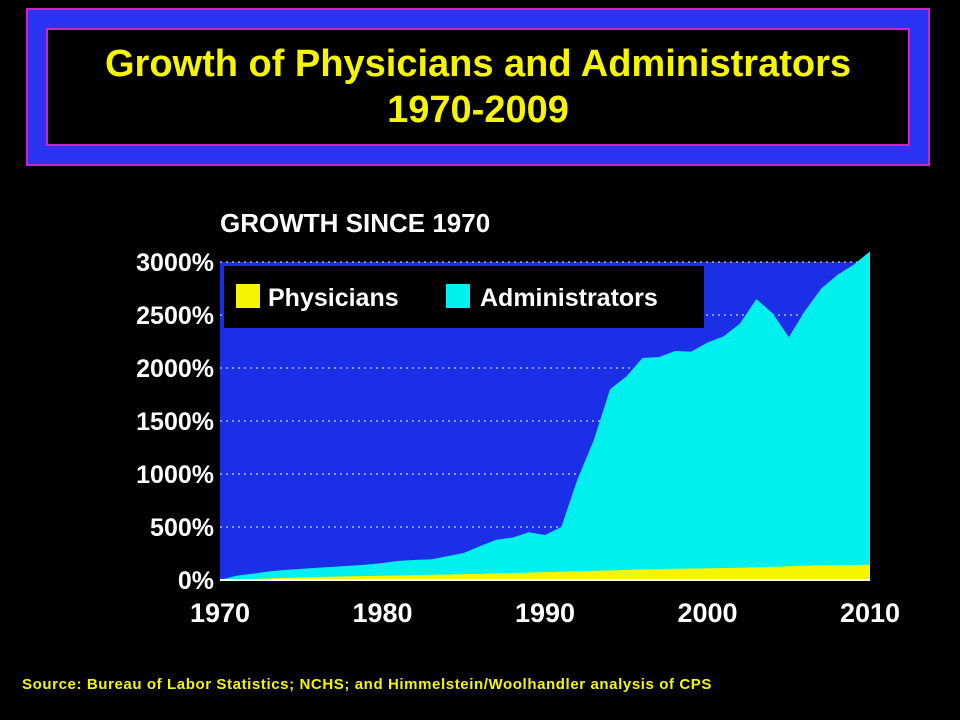 This screenshot has height=720, width=960. What do you see at coordinates (175, 263) in the screenshot?
I see `y-tick-label: 3000%` at bounding box center [175, 263].